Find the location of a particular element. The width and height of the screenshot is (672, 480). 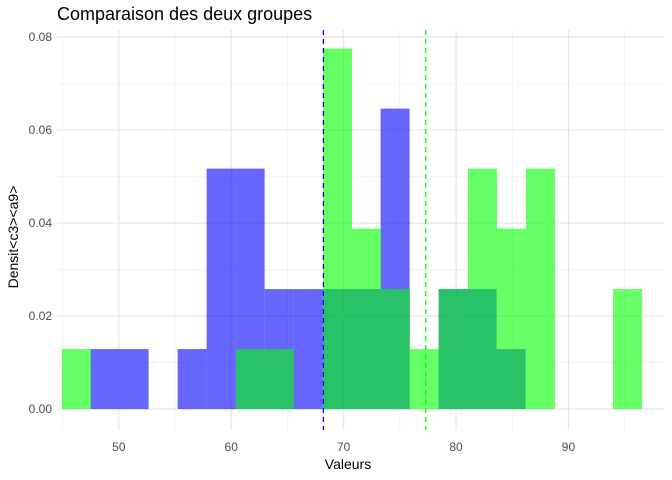

y-tick-labels: 0.00 0.02 0.04 0.06 0.08 is located at coordinates (41, 223).